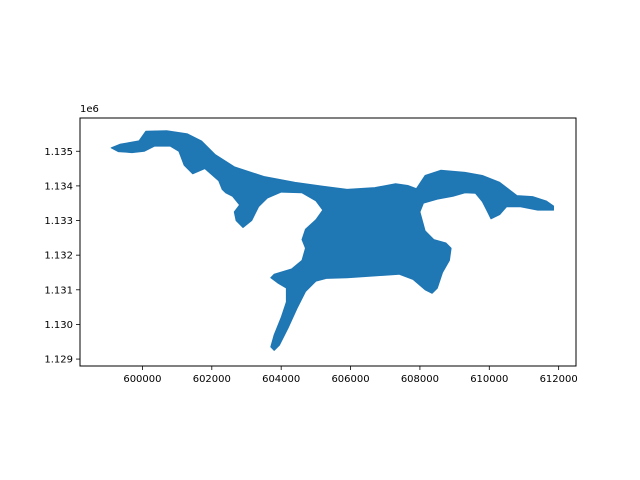 The image size is (640, 480). Describe the element at coordinates (58, 256) in the screenshot. I see `y-tick-label: 1.132` at that location.